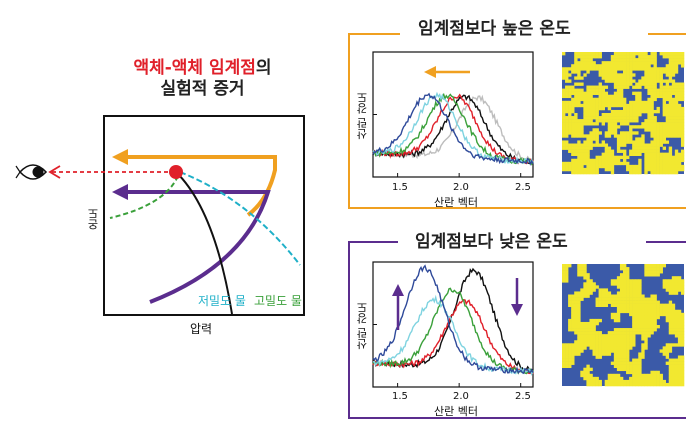 The image size is (686, 440). What do you see at coordinates (461, 396) in the screenshot?
I see `bottom-tick-2: 2.0` at bounding box center [461, 396].